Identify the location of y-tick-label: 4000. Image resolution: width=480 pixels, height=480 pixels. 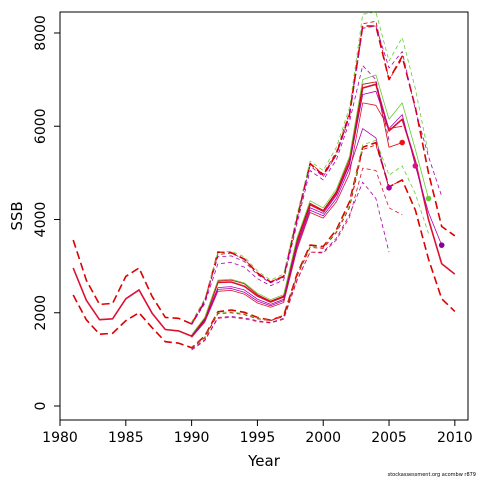
(41, 220).